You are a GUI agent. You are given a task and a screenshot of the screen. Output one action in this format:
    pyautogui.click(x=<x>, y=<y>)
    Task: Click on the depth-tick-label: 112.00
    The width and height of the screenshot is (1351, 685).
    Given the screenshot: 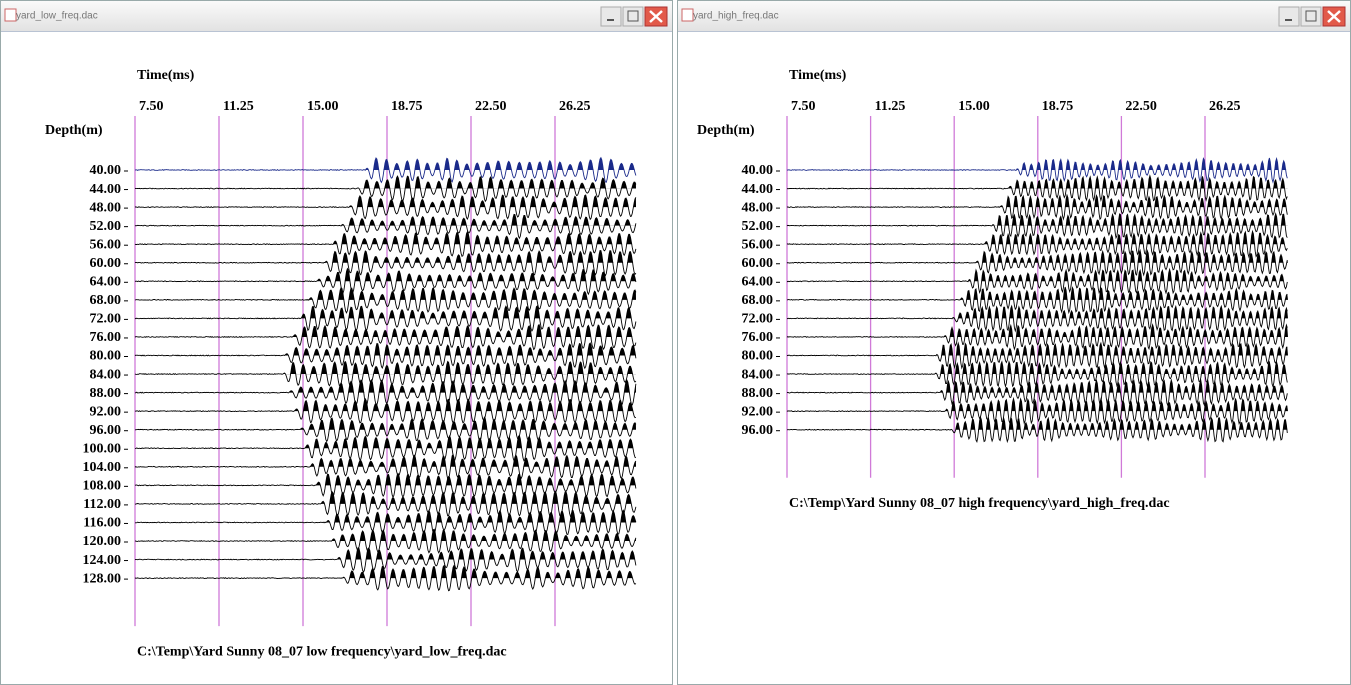 What is the action you would take?
    pyautogui.click(x=102, y=504)
    